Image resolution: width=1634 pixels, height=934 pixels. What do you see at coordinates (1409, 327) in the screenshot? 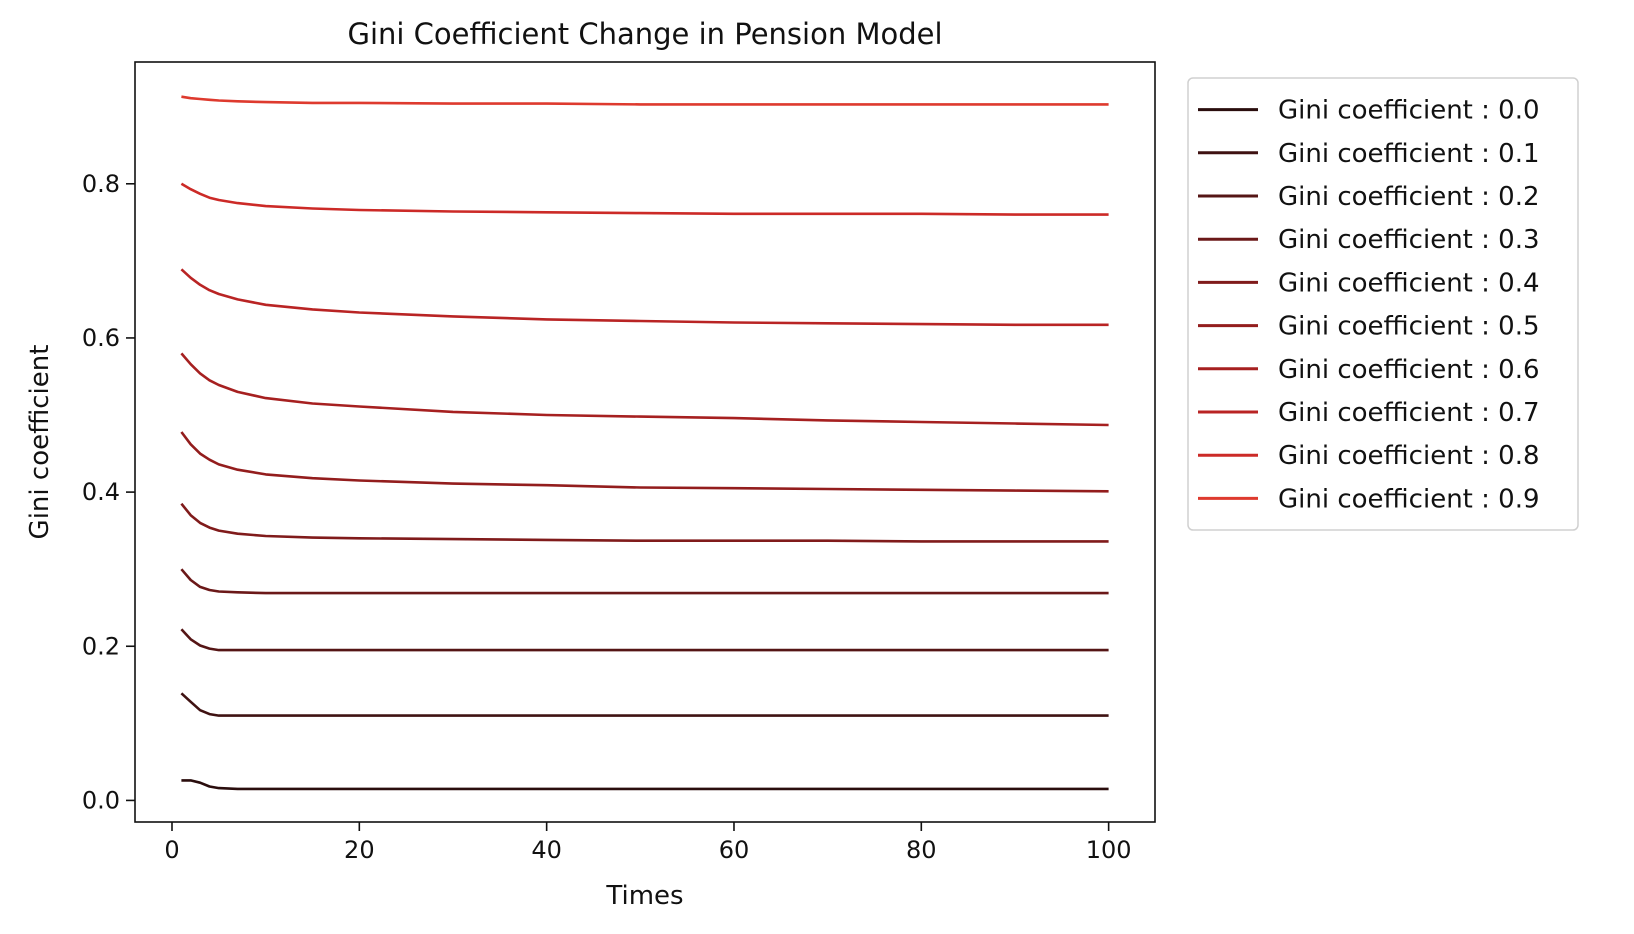
I see `legend-entry: Gini coefficient : 0.5` at bounding box center [1409, 327].